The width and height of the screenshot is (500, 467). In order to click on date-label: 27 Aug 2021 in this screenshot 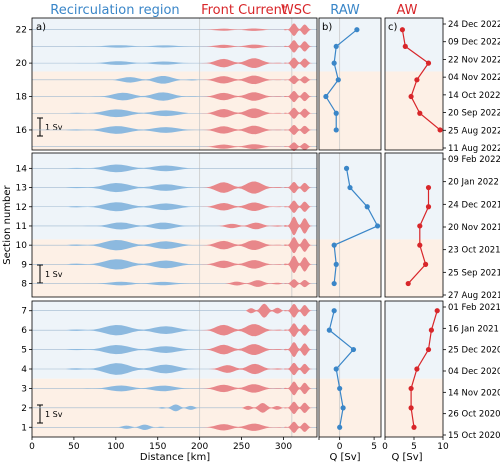, I will do `click(474, 296)`.